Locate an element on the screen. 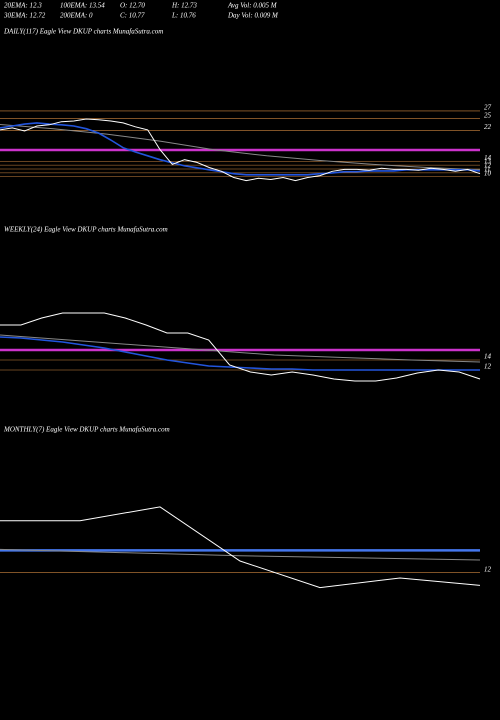  header-stat: 100EMA: 13.54 is located at coordinates (82, 6).